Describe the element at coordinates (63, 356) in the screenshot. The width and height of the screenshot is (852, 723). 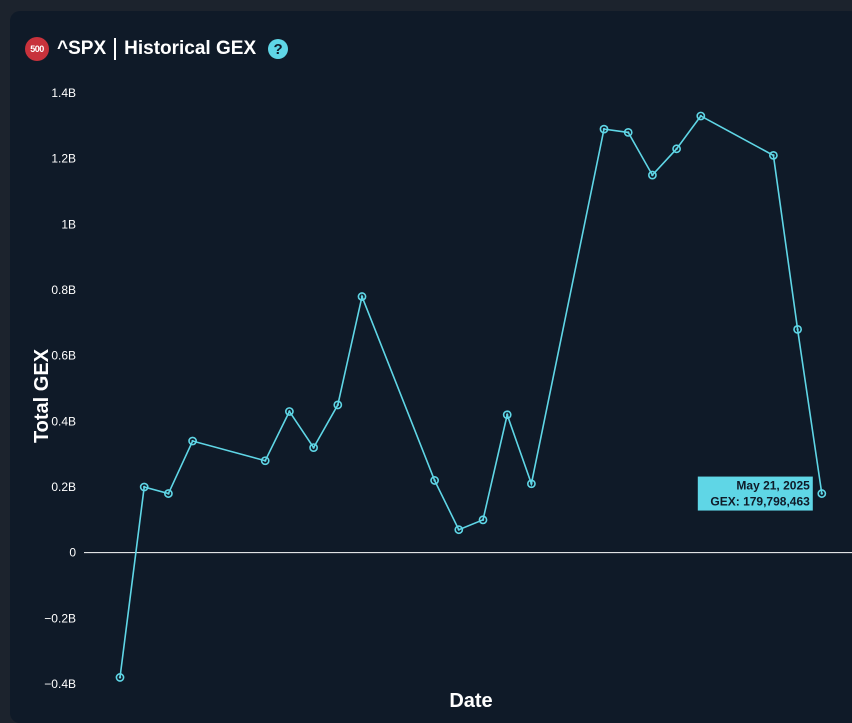
I see `y-tick-label: 0.6B` at that location.